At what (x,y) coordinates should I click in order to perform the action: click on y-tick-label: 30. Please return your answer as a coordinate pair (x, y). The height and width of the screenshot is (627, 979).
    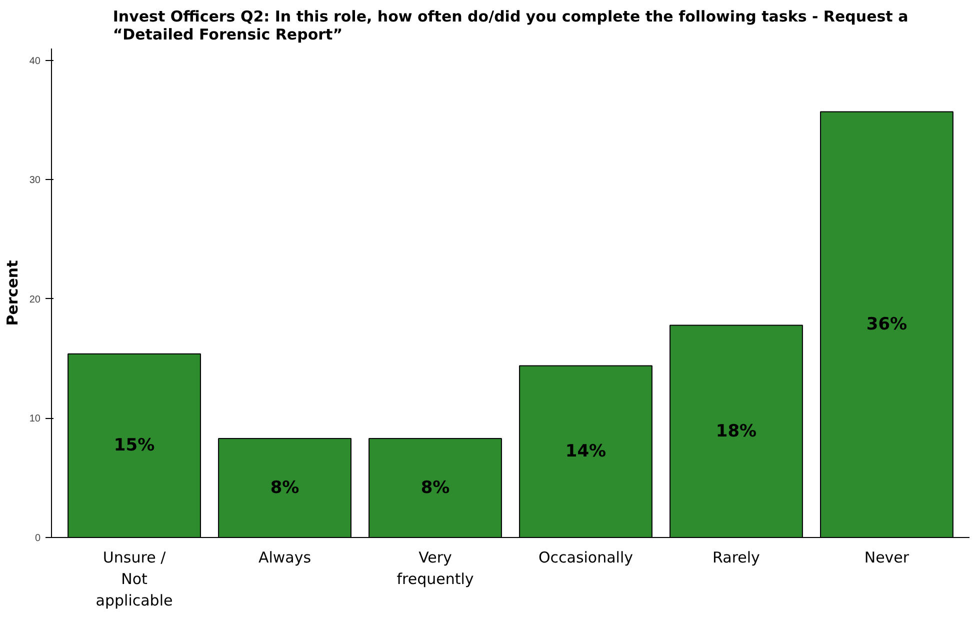
    Looking at the image, I should click on (35, 180).